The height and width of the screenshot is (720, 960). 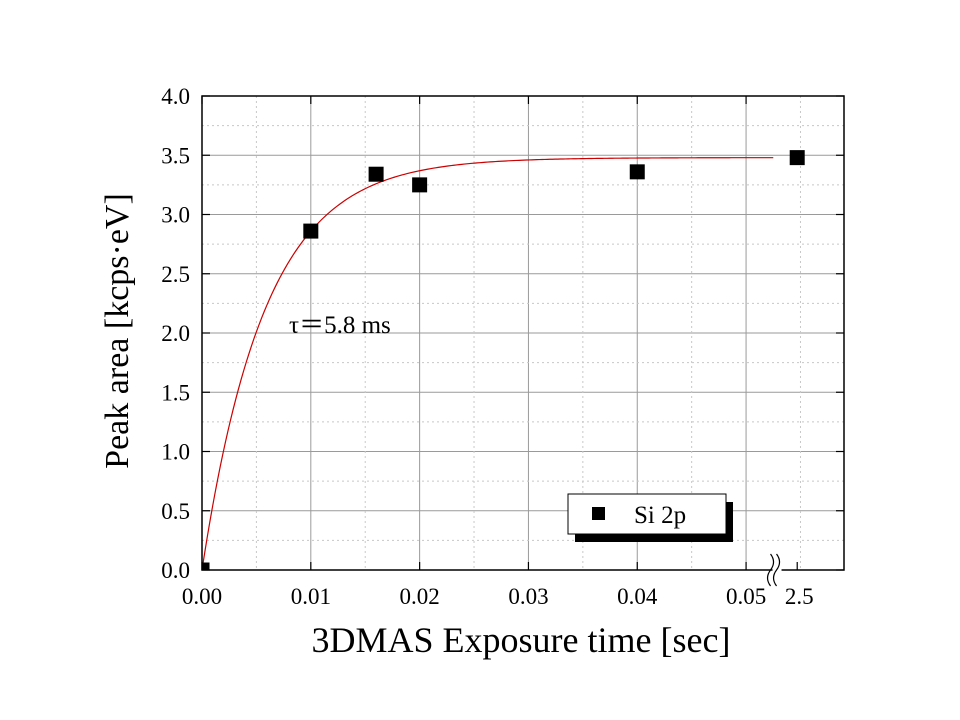 What do you see at coordinates (175, 570) in the screenshot?
I see `y-tick-label: 0.0` at bounding box center [175, 570].